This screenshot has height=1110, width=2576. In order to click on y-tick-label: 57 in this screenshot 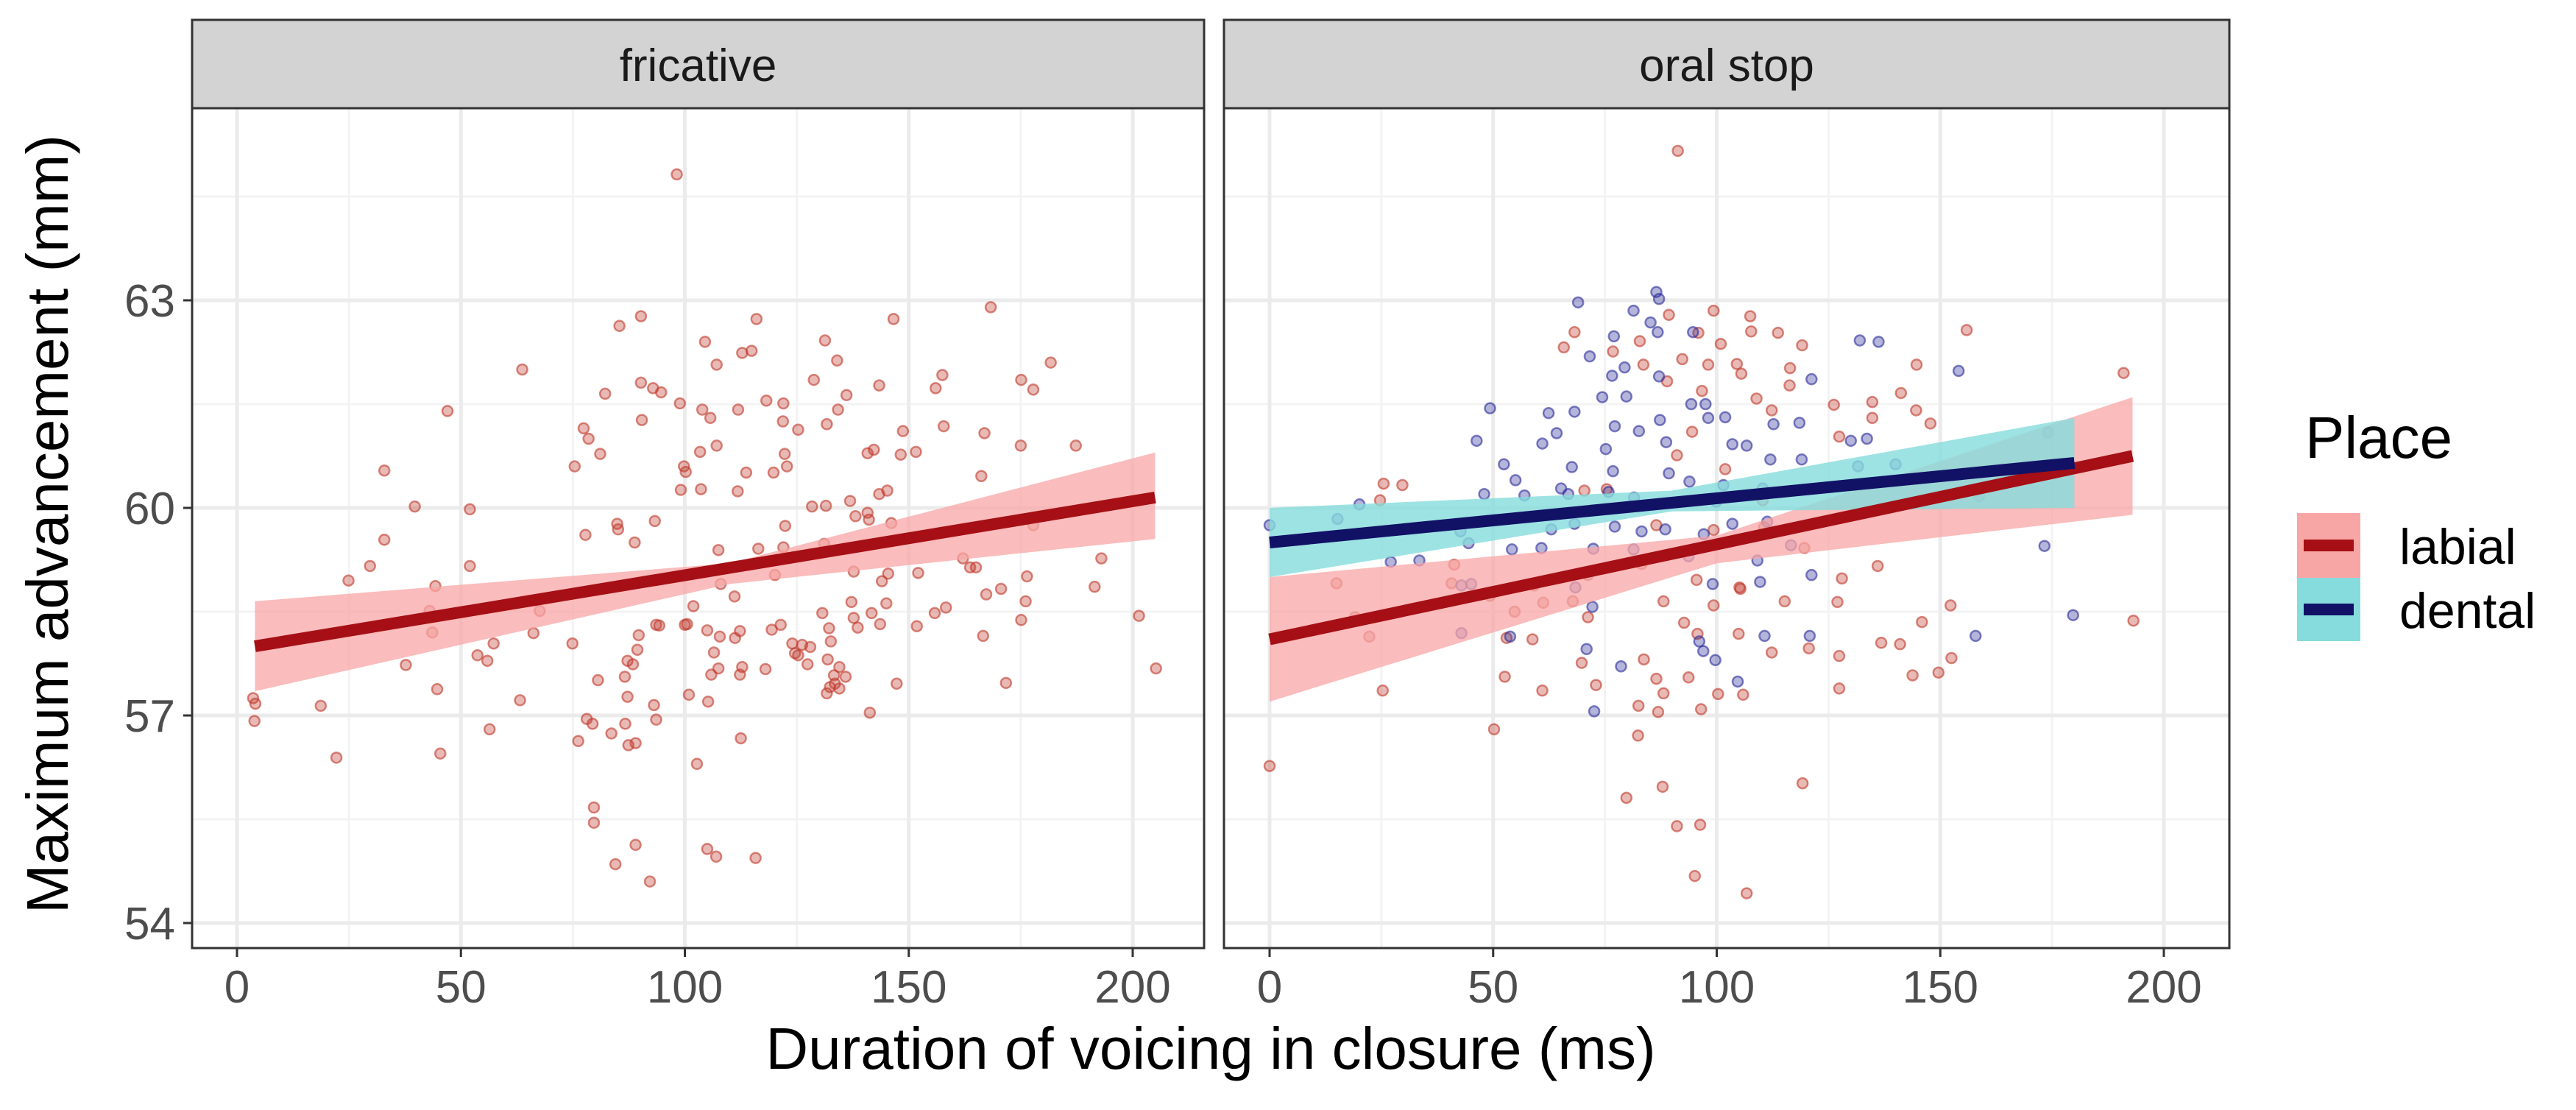, I will do `click(149, 716)`.